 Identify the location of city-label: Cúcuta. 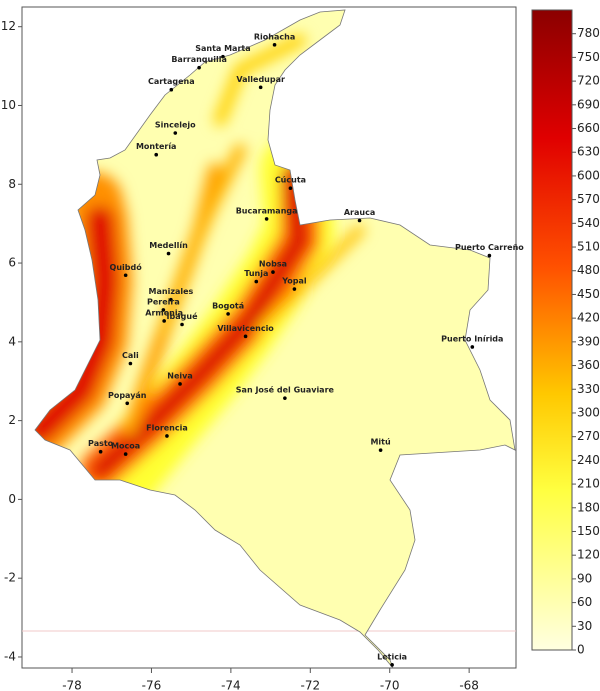
(290, 180).